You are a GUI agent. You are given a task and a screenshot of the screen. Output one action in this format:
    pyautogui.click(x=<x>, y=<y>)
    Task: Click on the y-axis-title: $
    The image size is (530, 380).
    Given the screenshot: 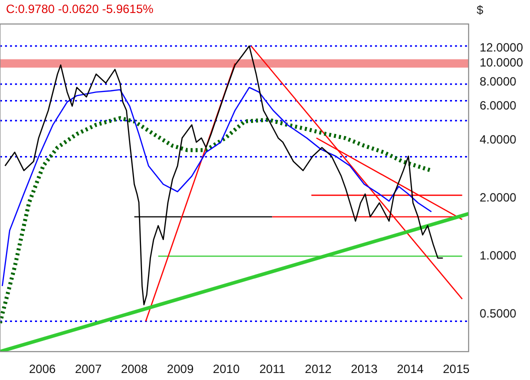 What is the action you would take?
    pyautogui.click(x=480, y=10)
    